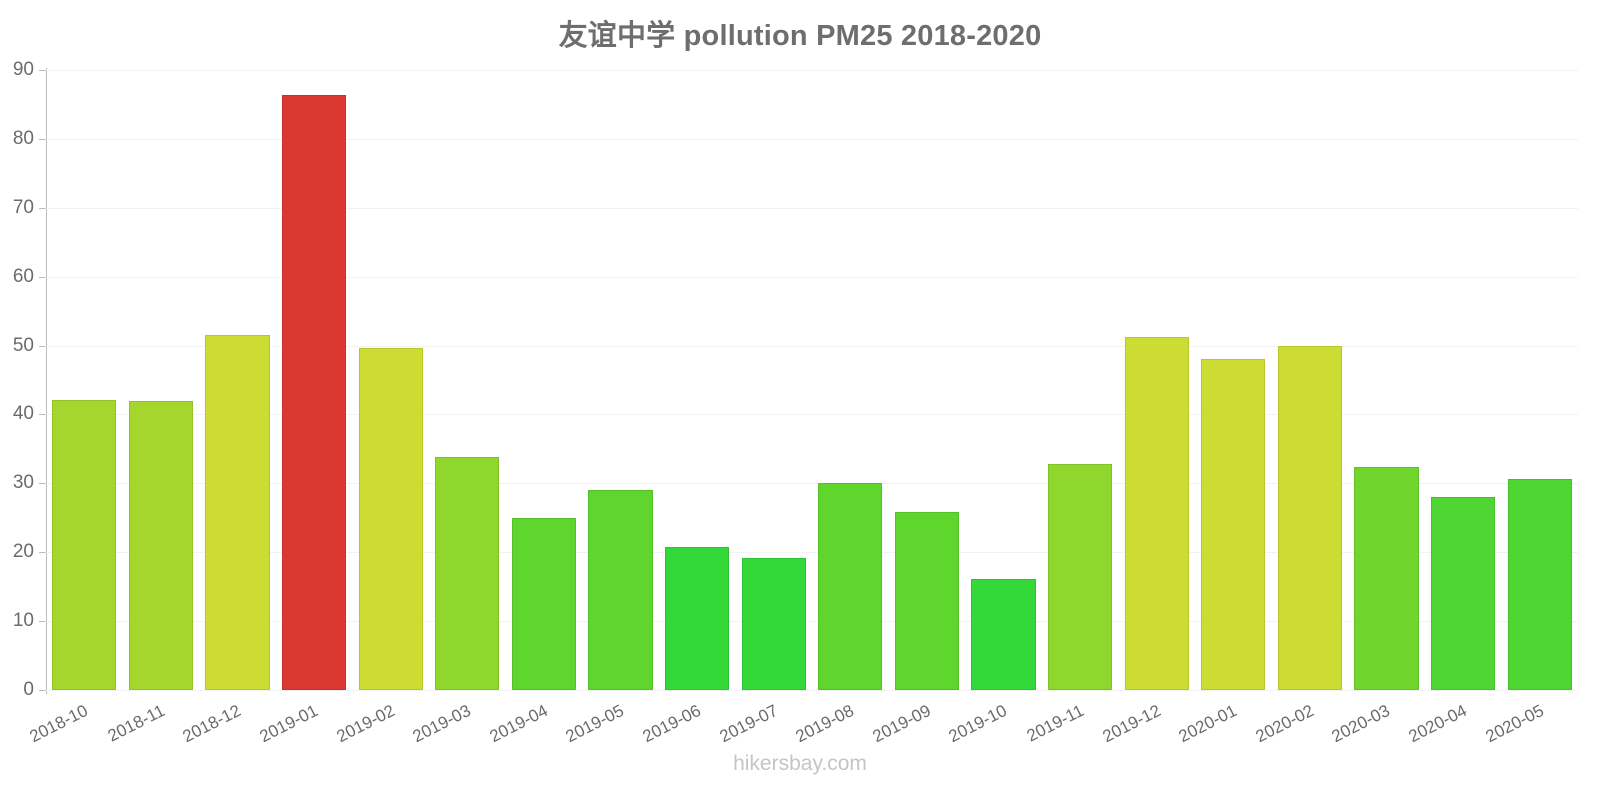 The width and height of the screenshot is (1600, 800). I want to click on y-axis-tick-label: 40, so click(23, 414).